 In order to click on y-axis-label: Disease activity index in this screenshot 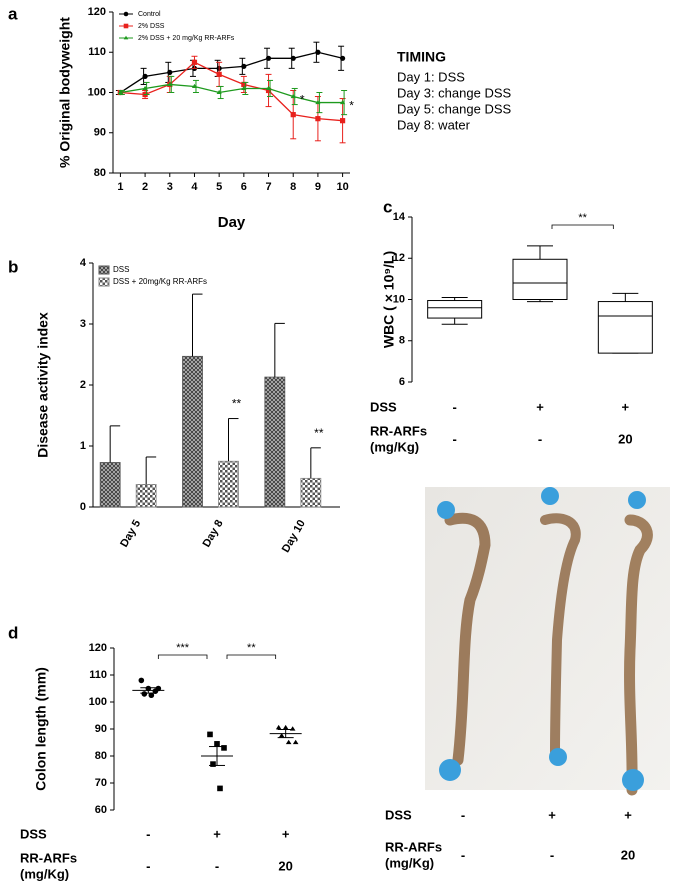, I will do `click(43, 385)`.